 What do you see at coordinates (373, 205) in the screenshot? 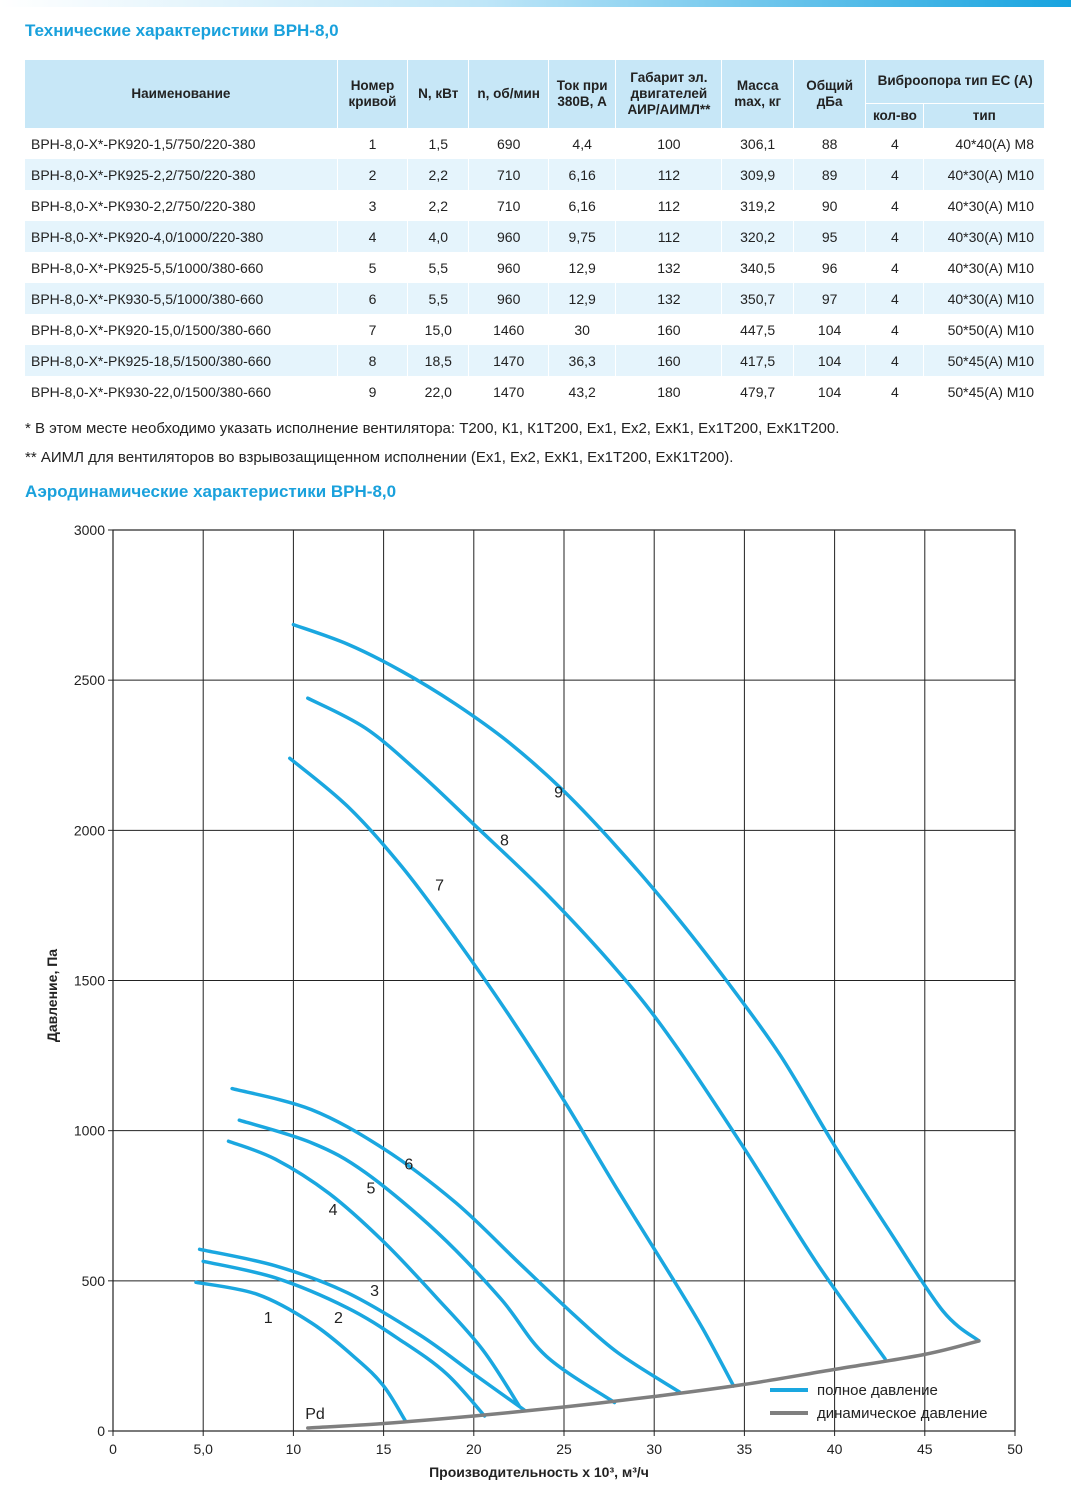
I see `cell-curve: 3` at bounding box center [373, 205].